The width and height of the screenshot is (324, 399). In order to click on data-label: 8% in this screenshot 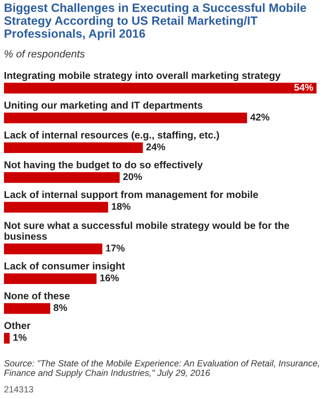, I will do `click(61, 308)`.